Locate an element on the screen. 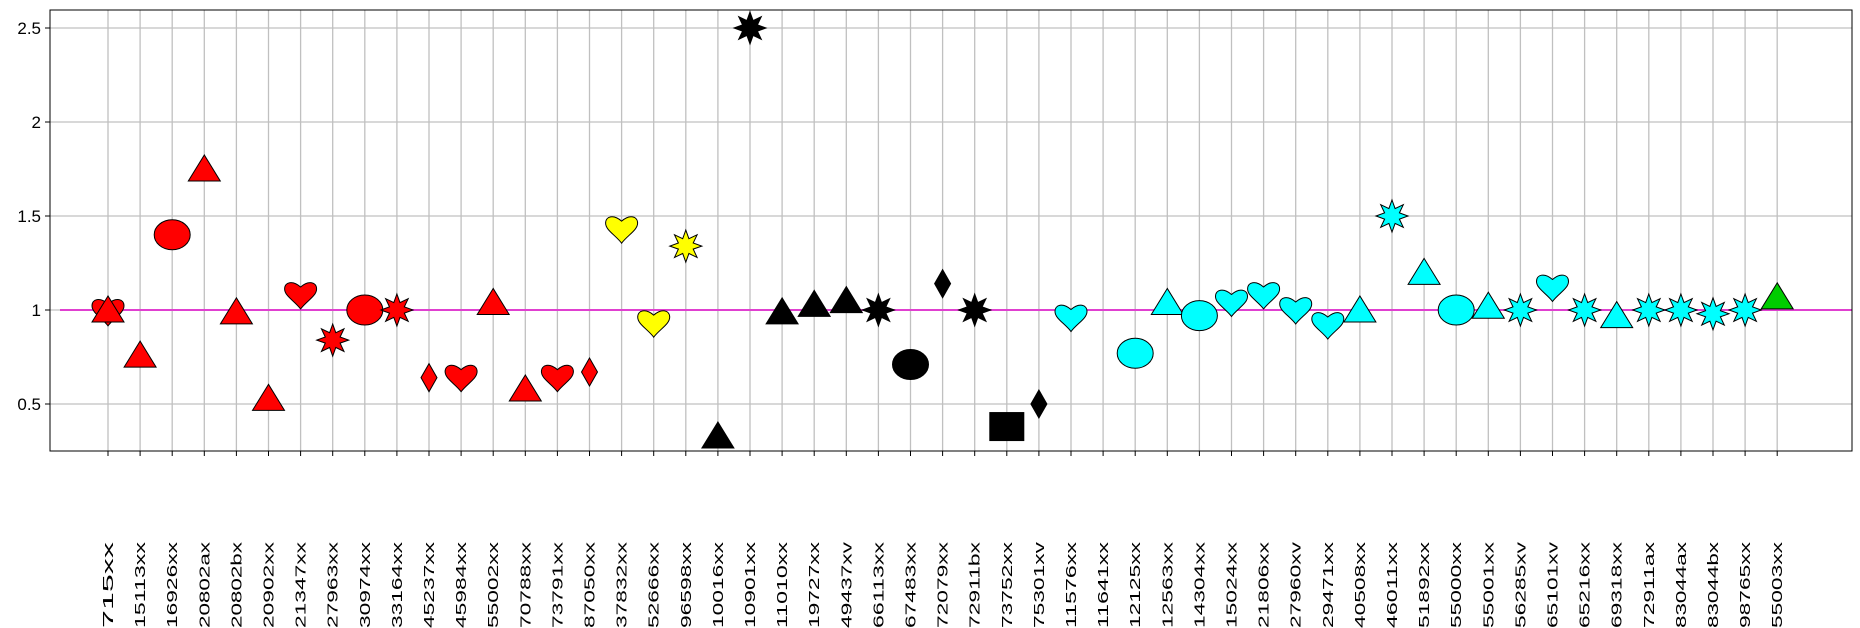 Image resolution: width=1860 pixels, height=628 pixels. x-tick-label: 33164xx is located at coordinates (397, 584).